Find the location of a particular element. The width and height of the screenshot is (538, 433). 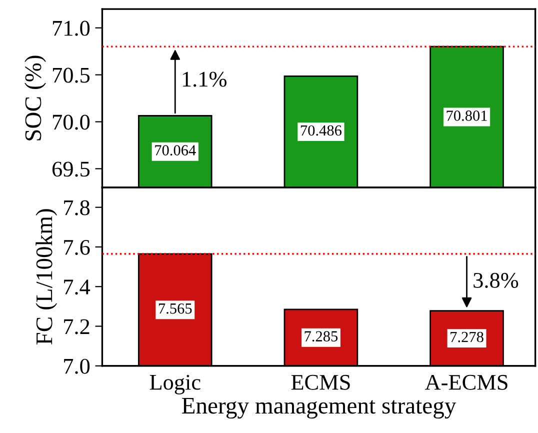

x-tick-label: ECMS is located at coordinates (320, 382).